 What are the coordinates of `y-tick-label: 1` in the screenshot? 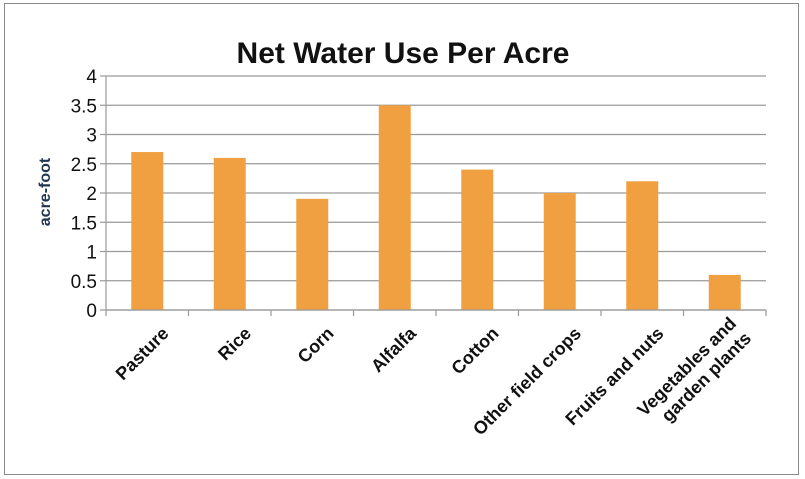 It's located at (91, 253).